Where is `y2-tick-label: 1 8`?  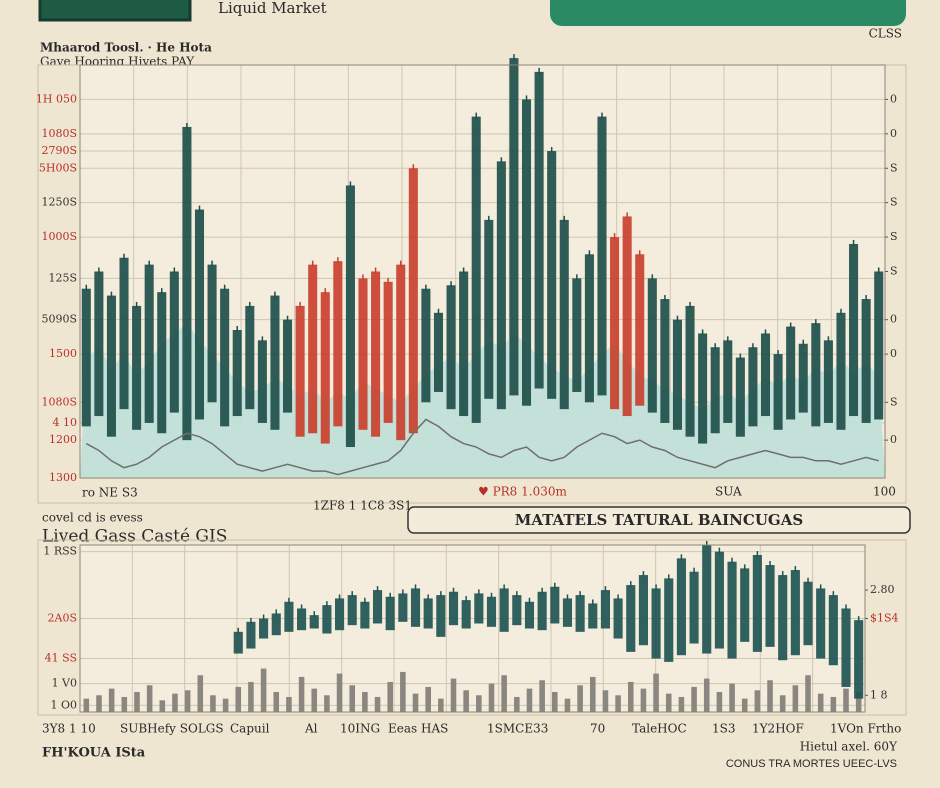
y2-tick-label: 1 8 is located at coordinates (879, 694).